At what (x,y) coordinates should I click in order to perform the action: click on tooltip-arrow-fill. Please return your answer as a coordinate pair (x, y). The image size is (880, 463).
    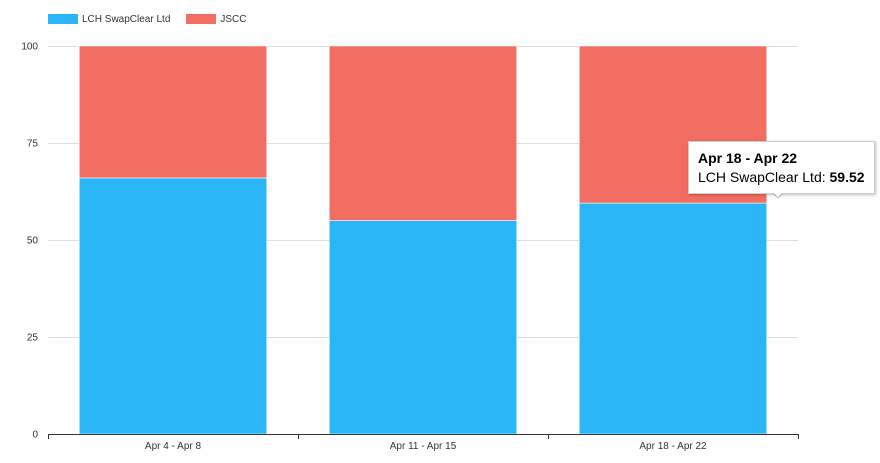
    Looking at the image, I should click on (778, 192).